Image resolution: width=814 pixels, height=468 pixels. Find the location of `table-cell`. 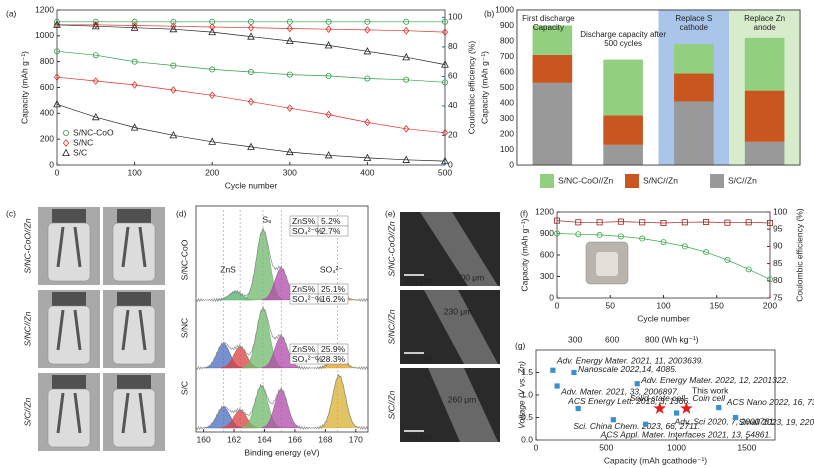

table-cell is located at coordinates (319, 359).